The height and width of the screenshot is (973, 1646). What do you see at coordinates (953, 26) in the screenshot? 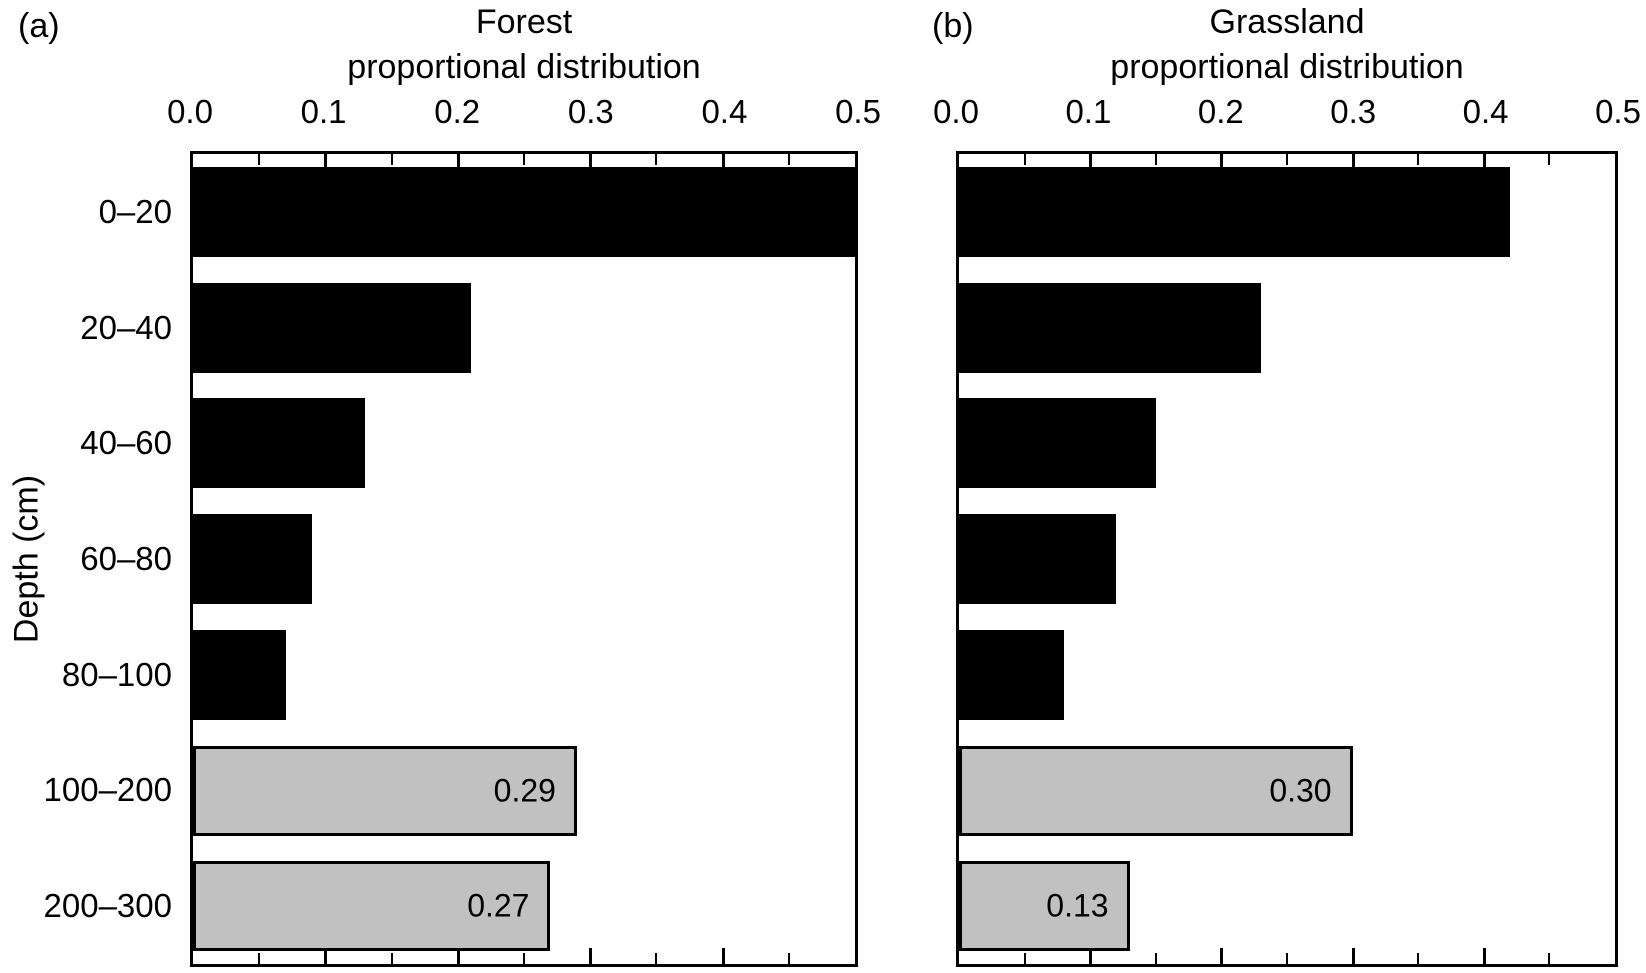
I see `panel-b-label: (b)` at bounding box center [953, 26].